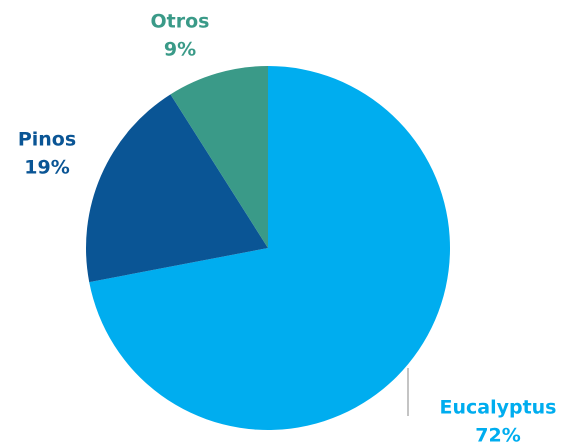 The height and width of the screenshot is (448, 575). Describe the element at coordinates (497, 435) in the screenshot. I see `slice-value-label: 72%` at that location.